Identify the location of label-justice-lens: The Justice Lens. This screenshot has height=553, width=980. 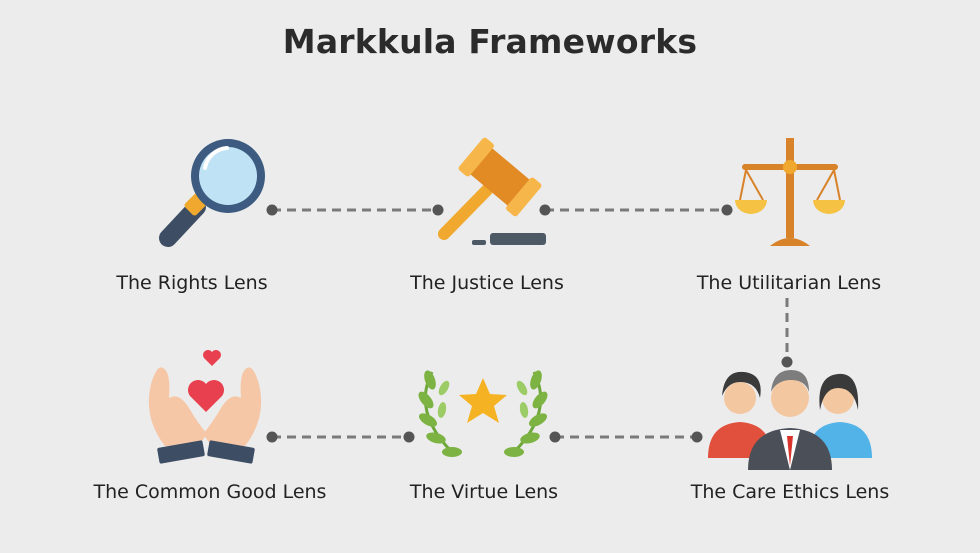
(487, 283).